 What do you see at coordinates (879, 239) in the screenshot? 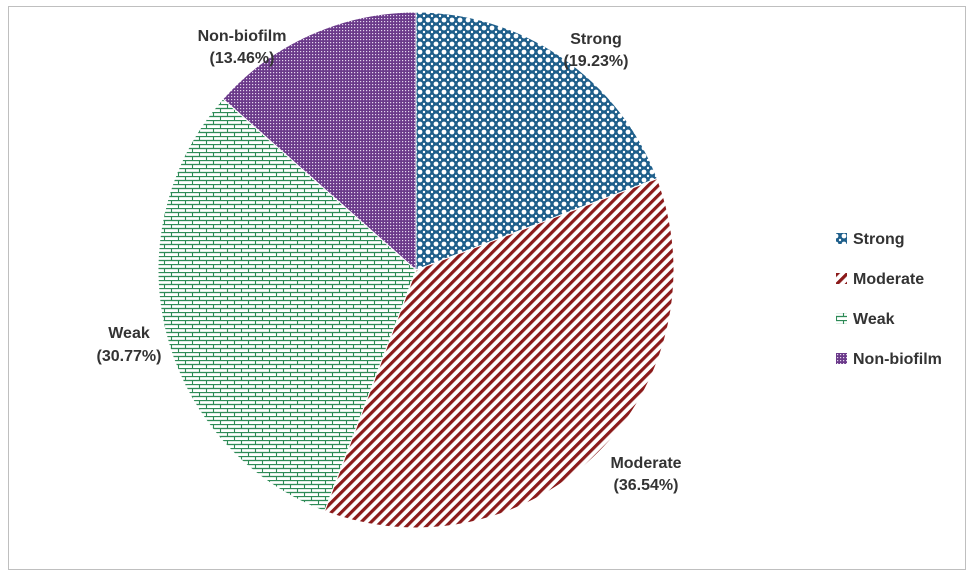
I see `legend-label-strong: Strong` at bounding box center [879, 239].